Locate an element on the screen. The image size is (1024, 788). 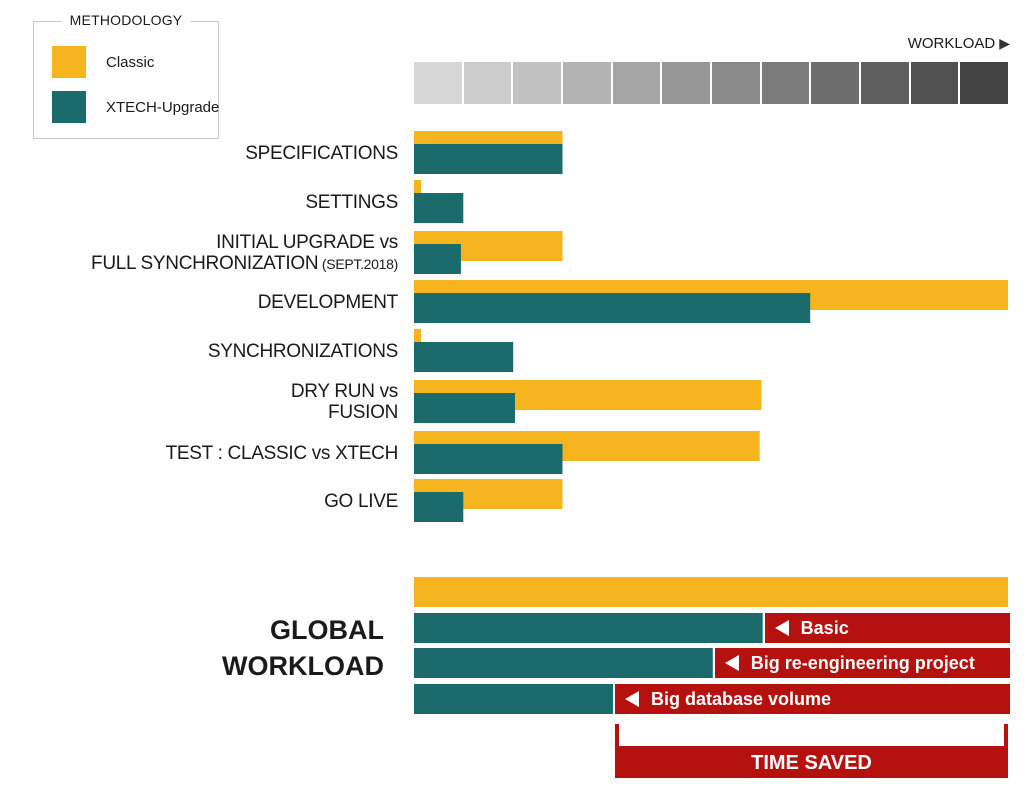
category-label-go-live: GO LIVE is located at coordinates (361, 501).